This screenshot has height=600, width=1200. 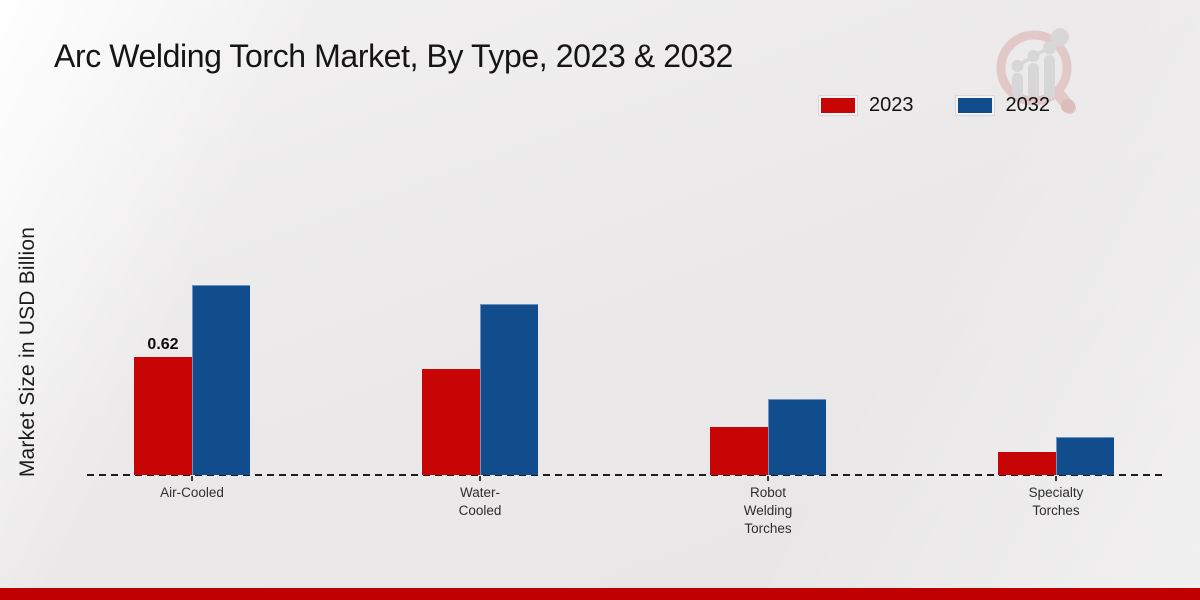 I want to click on magnifier-bar-chart-logo-icon, so click(x=1036, y=71).